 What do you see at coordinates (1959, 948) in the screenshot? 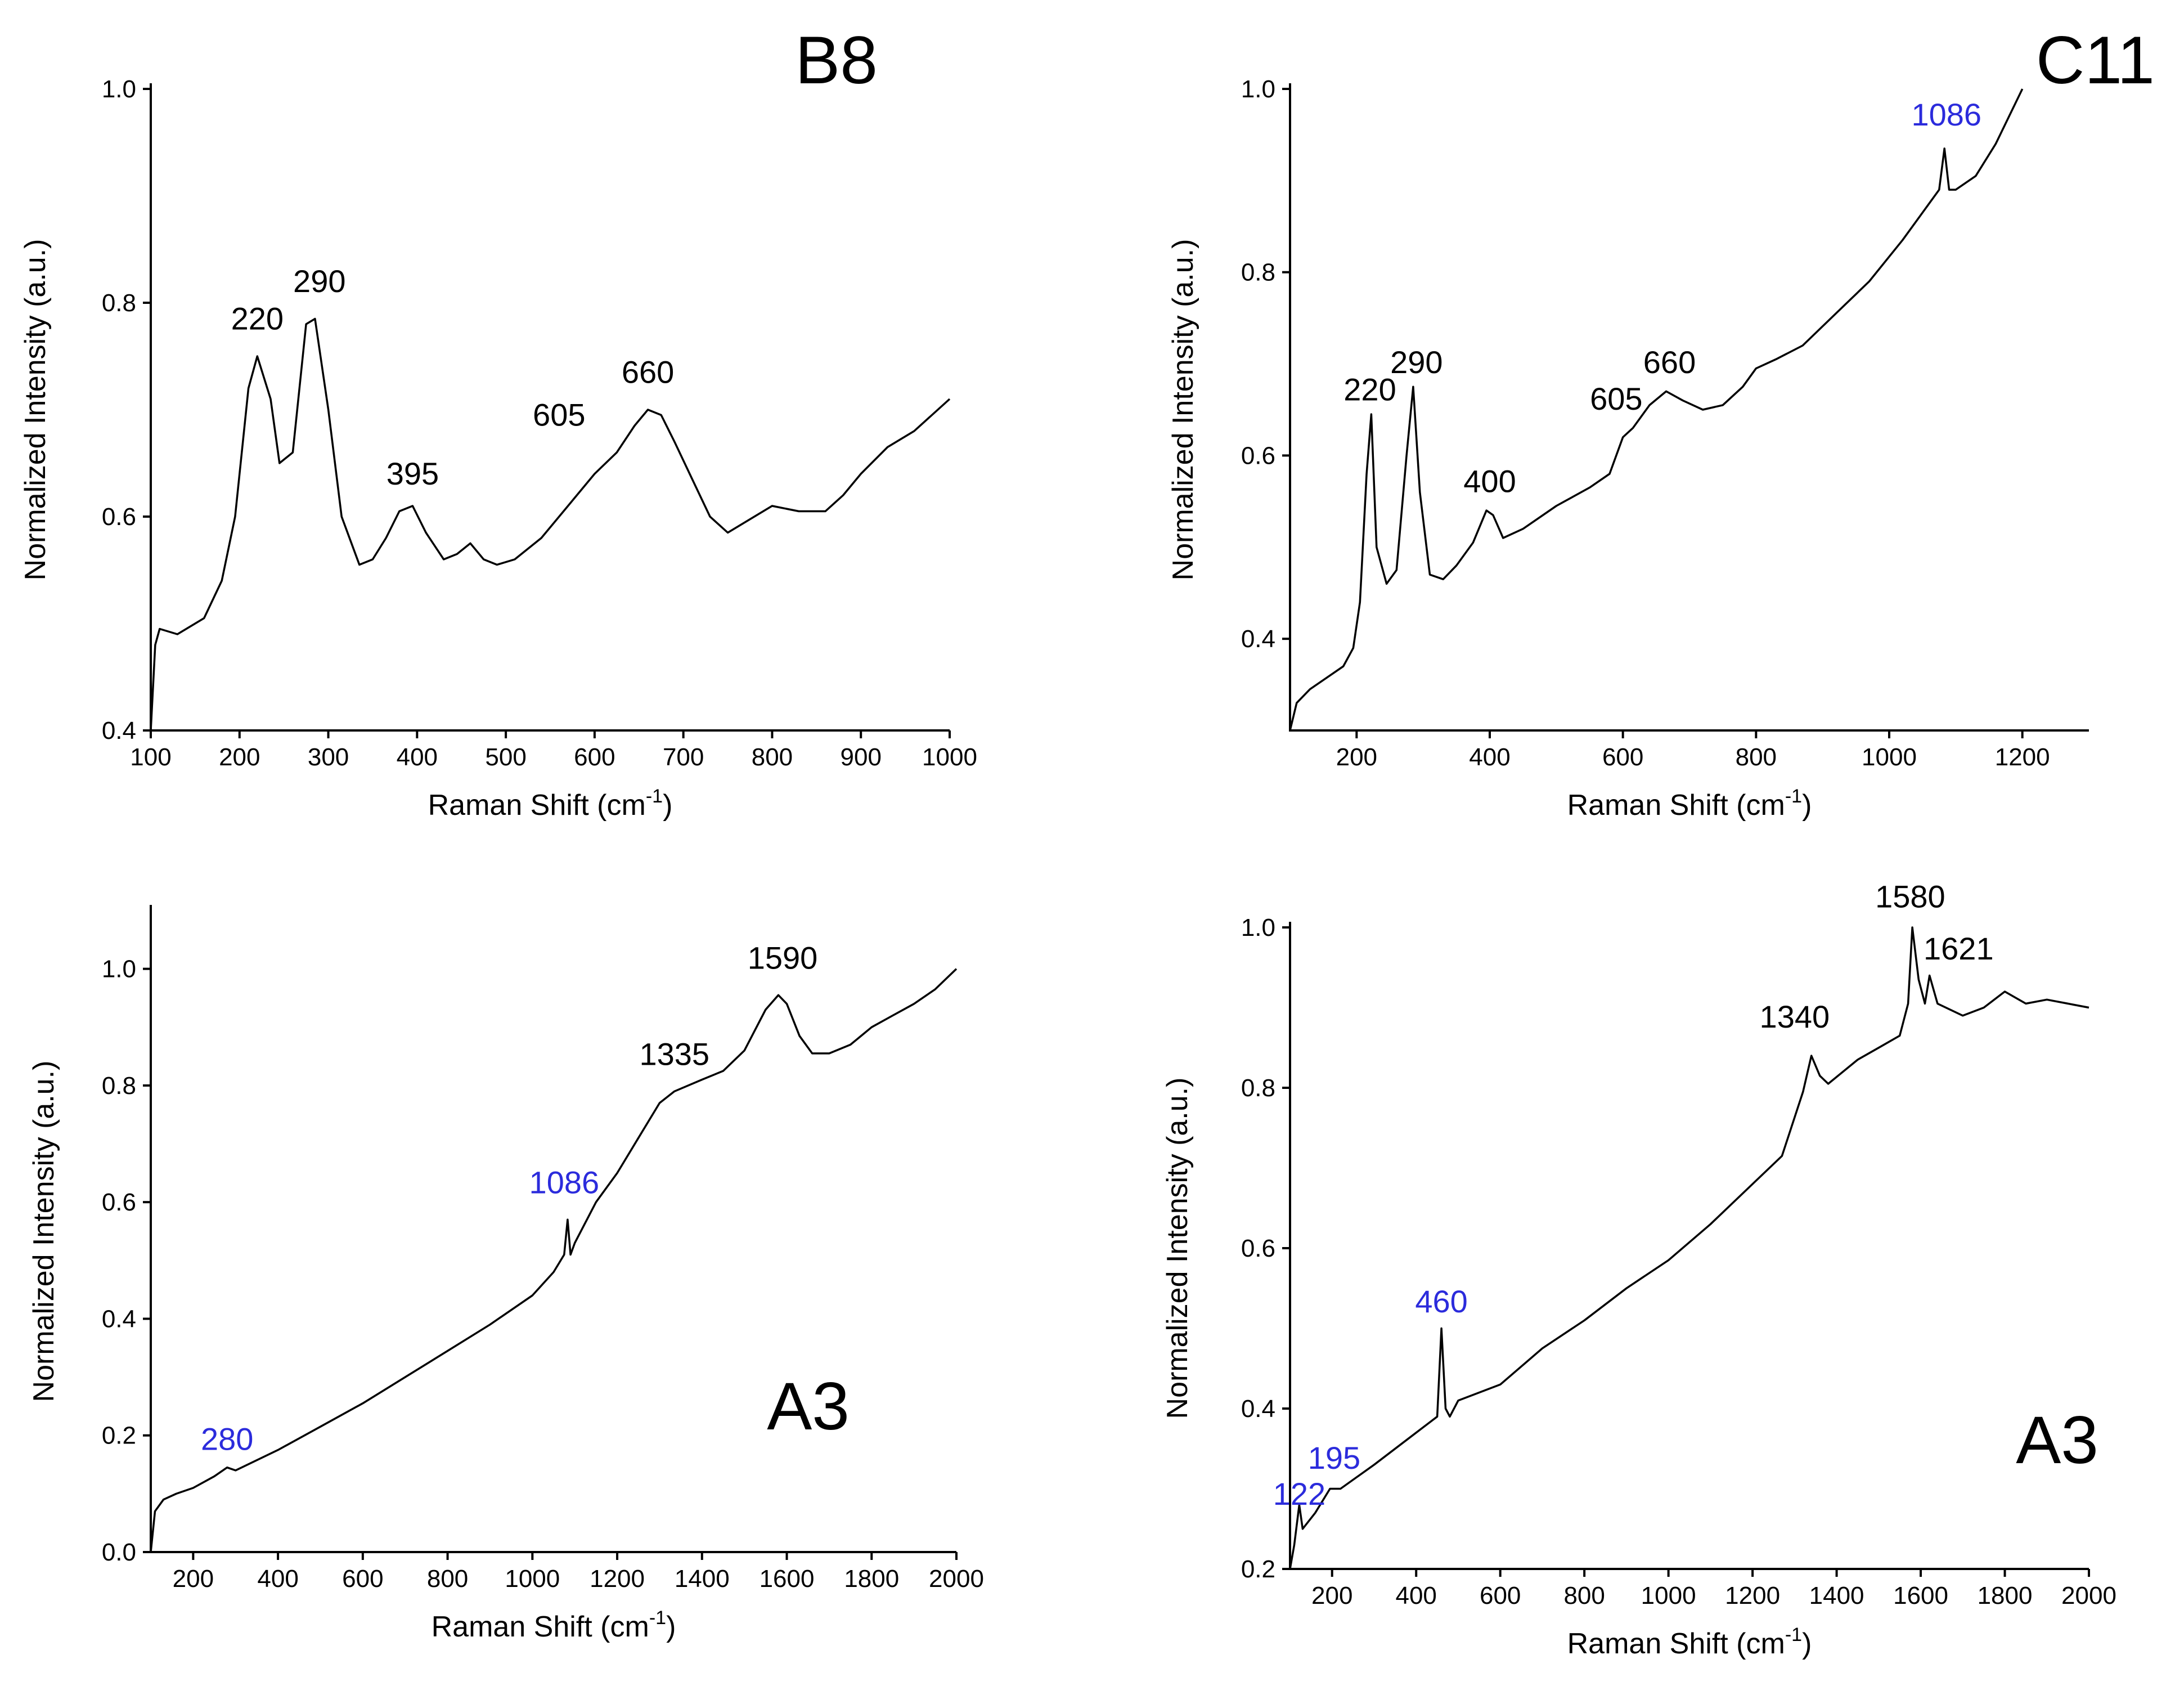
I see `peak-label: 1621` at bounding box center [1959, 948].